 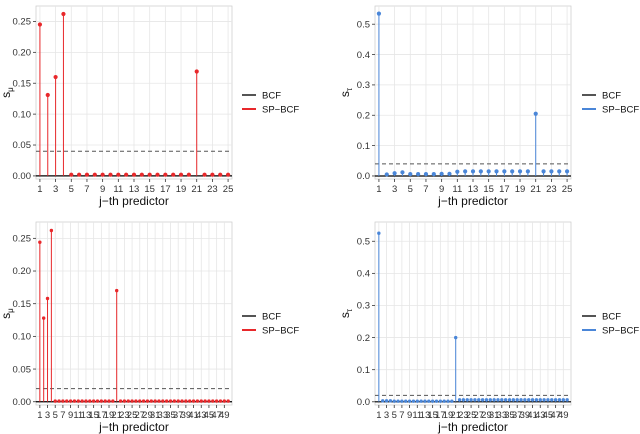 I want to click on y-tick-label: 0.00, so click(x=22, y=402).